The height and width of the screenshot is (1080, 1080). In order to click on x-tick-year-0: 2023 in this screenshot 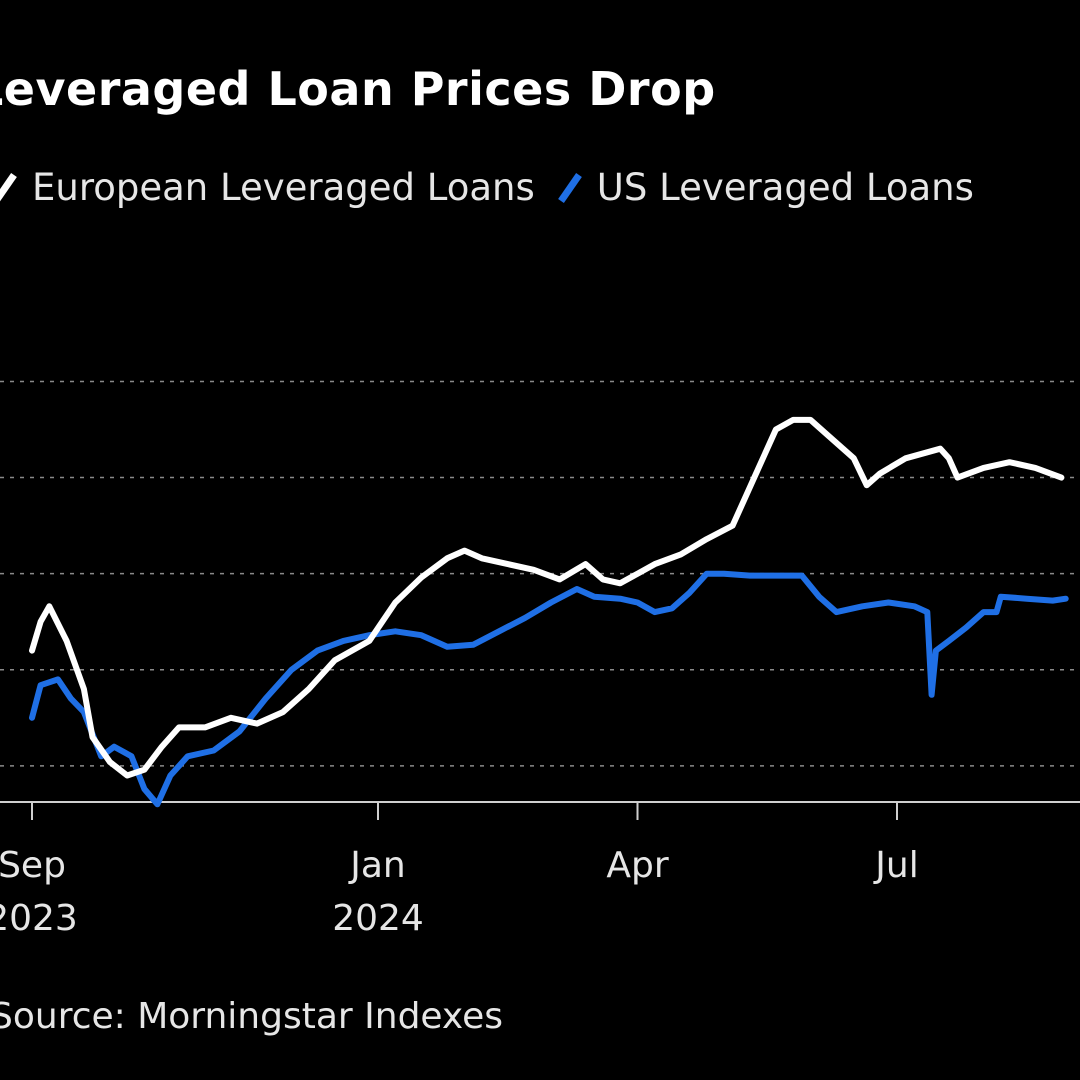, I will do `click(39, 918)`.